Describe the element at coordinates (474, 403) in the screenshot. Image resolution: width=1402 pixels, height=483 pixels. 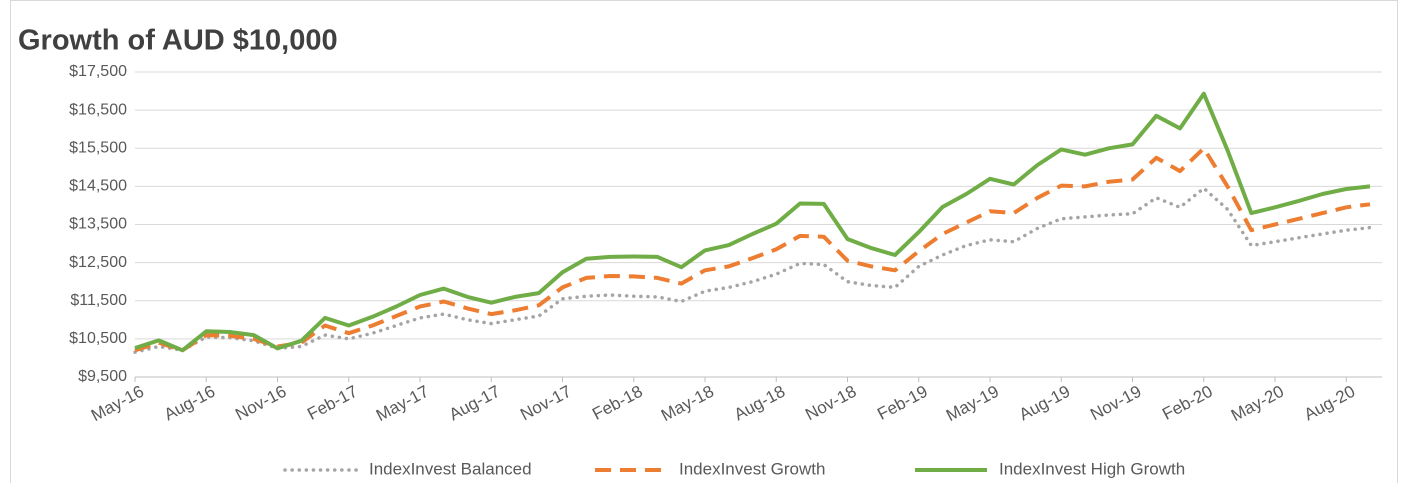
I see `x-tick-label: Aug-17` at that location.